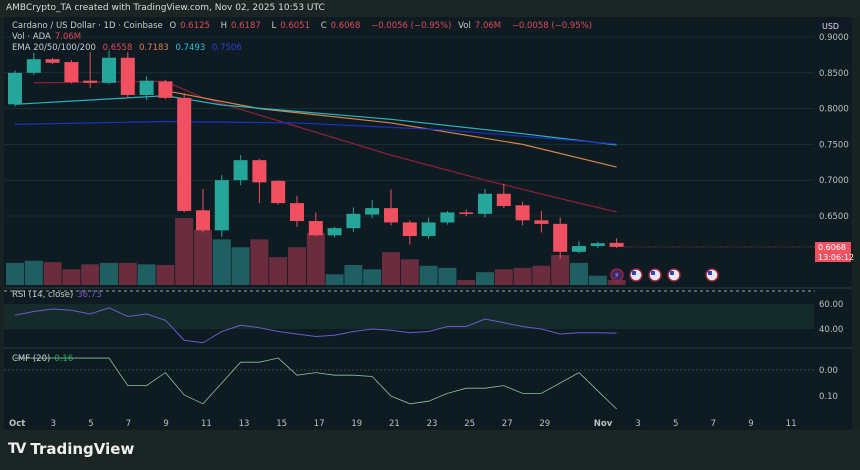  I want to click on vol-label: Vol, so click(464, 26).